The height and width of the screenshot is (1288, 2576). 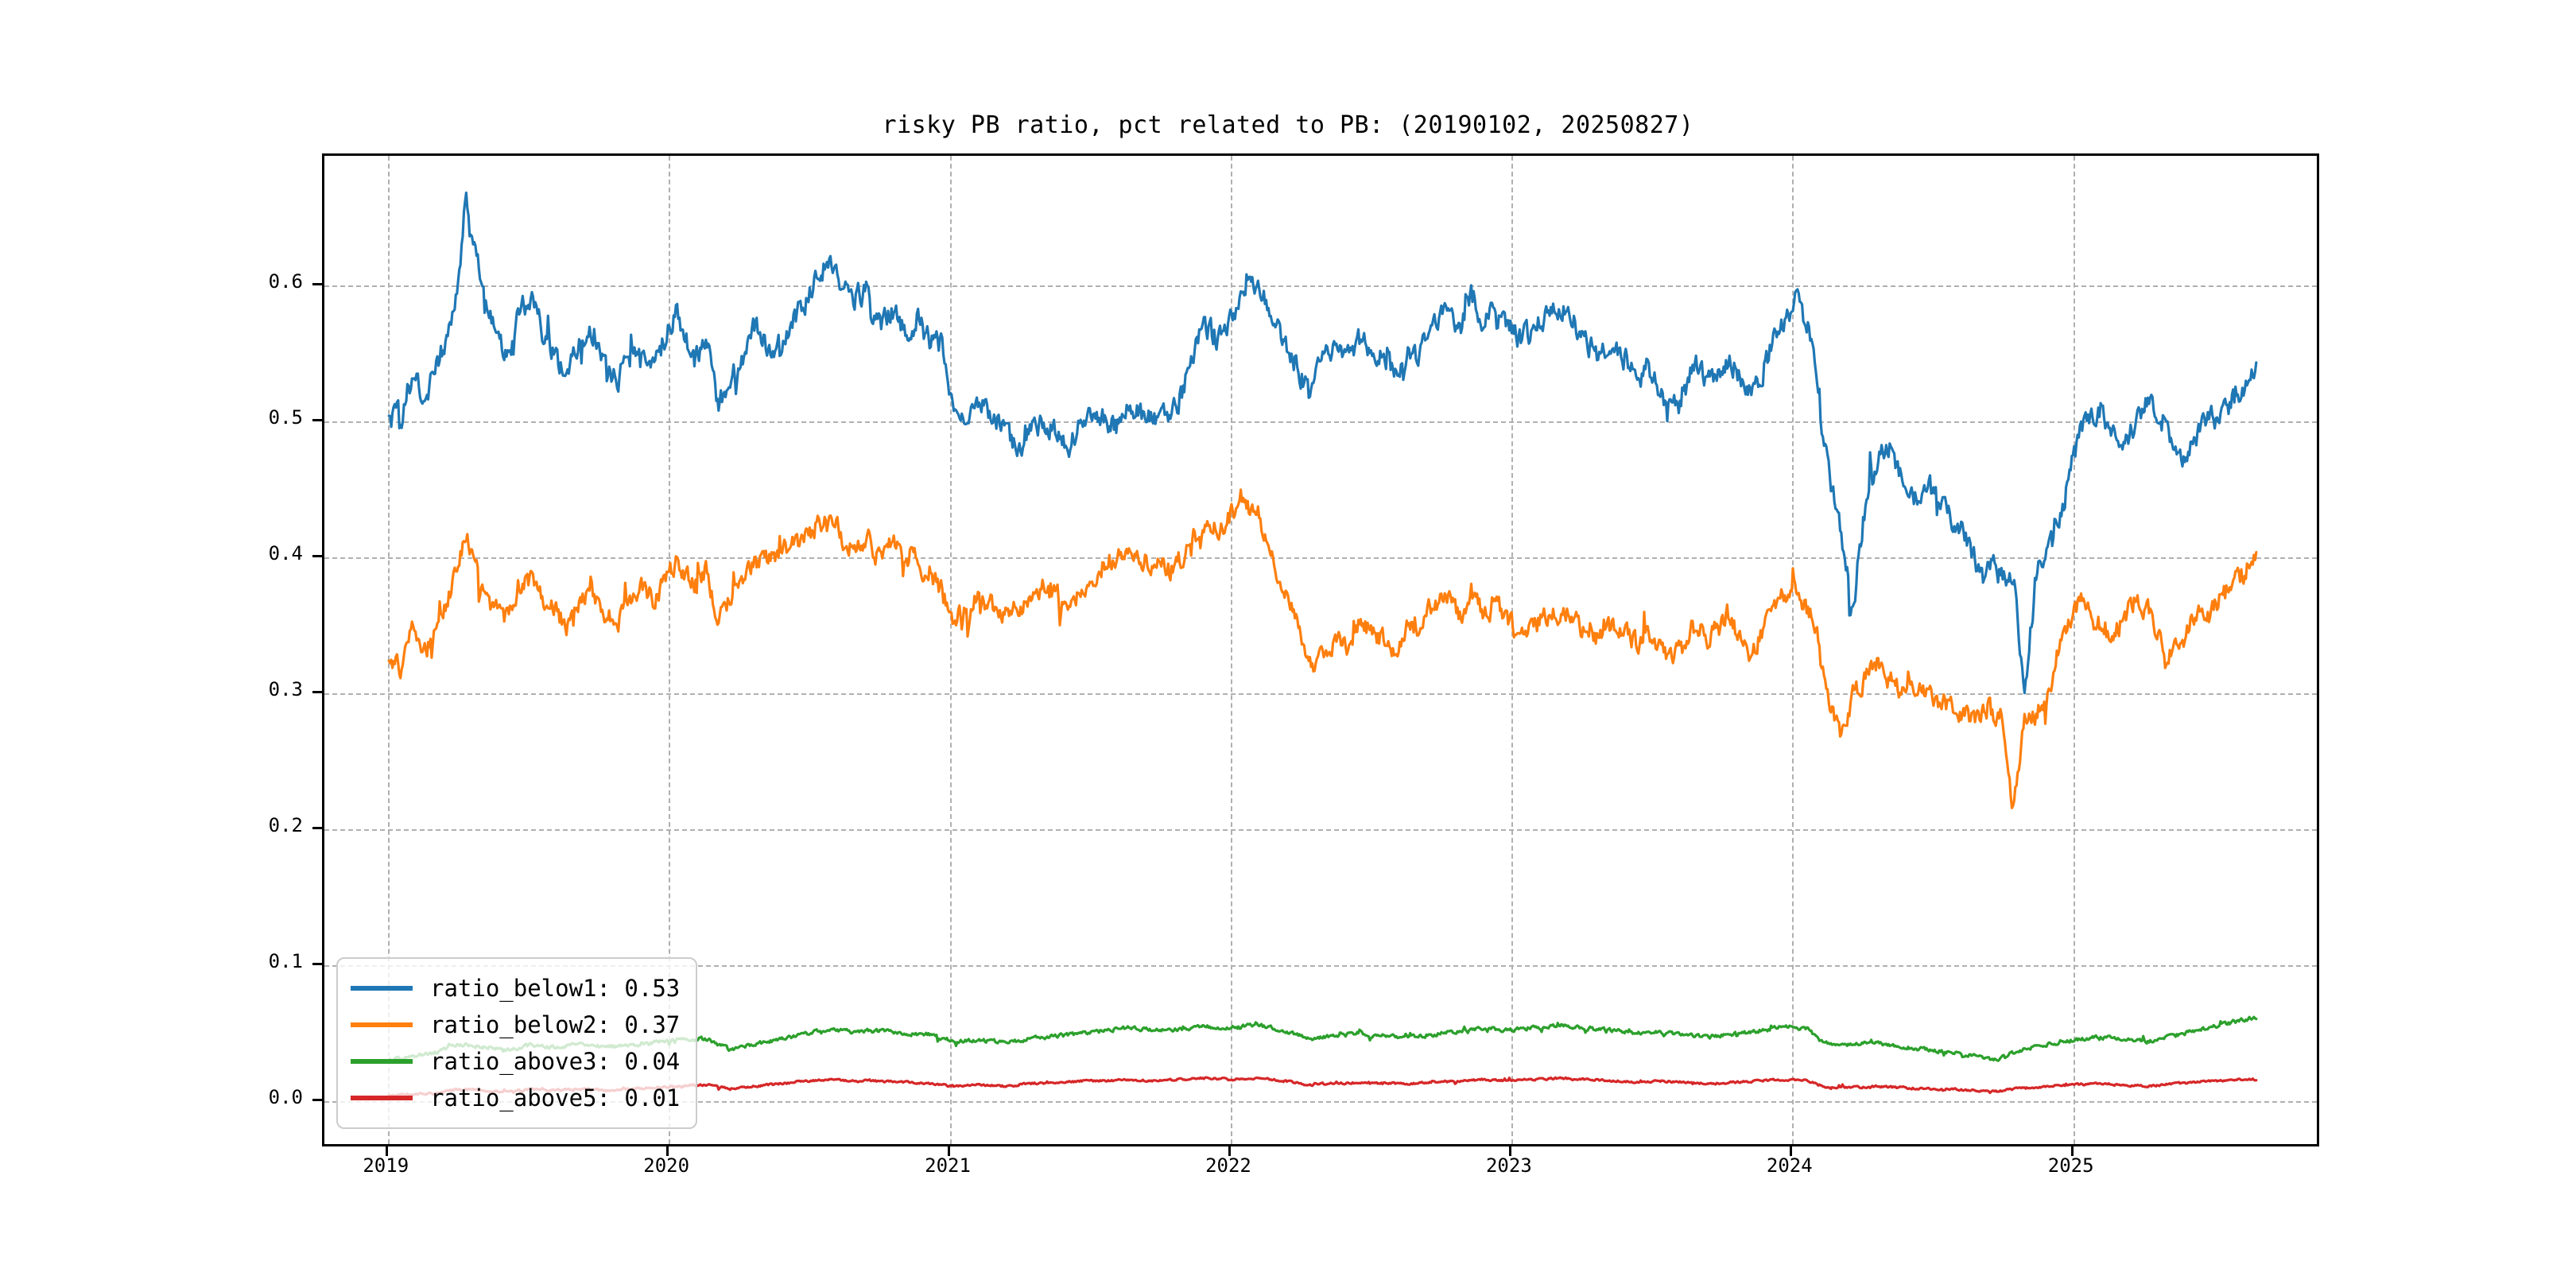 I want to click on x-tick-label: 2024, so click(x=1789, y=1166).